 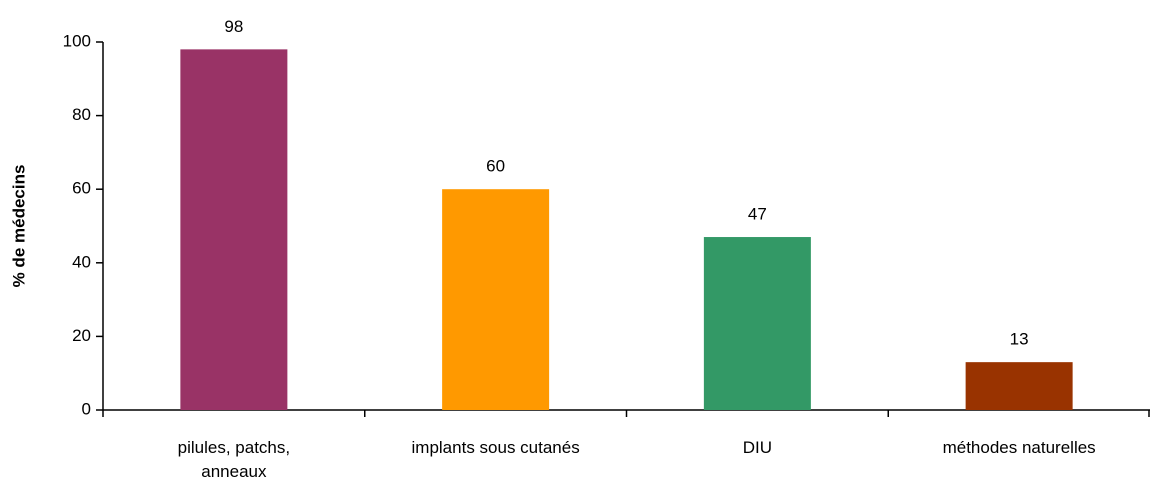 I want to click on y-tick-label: 40, so click(x=81, y=261).